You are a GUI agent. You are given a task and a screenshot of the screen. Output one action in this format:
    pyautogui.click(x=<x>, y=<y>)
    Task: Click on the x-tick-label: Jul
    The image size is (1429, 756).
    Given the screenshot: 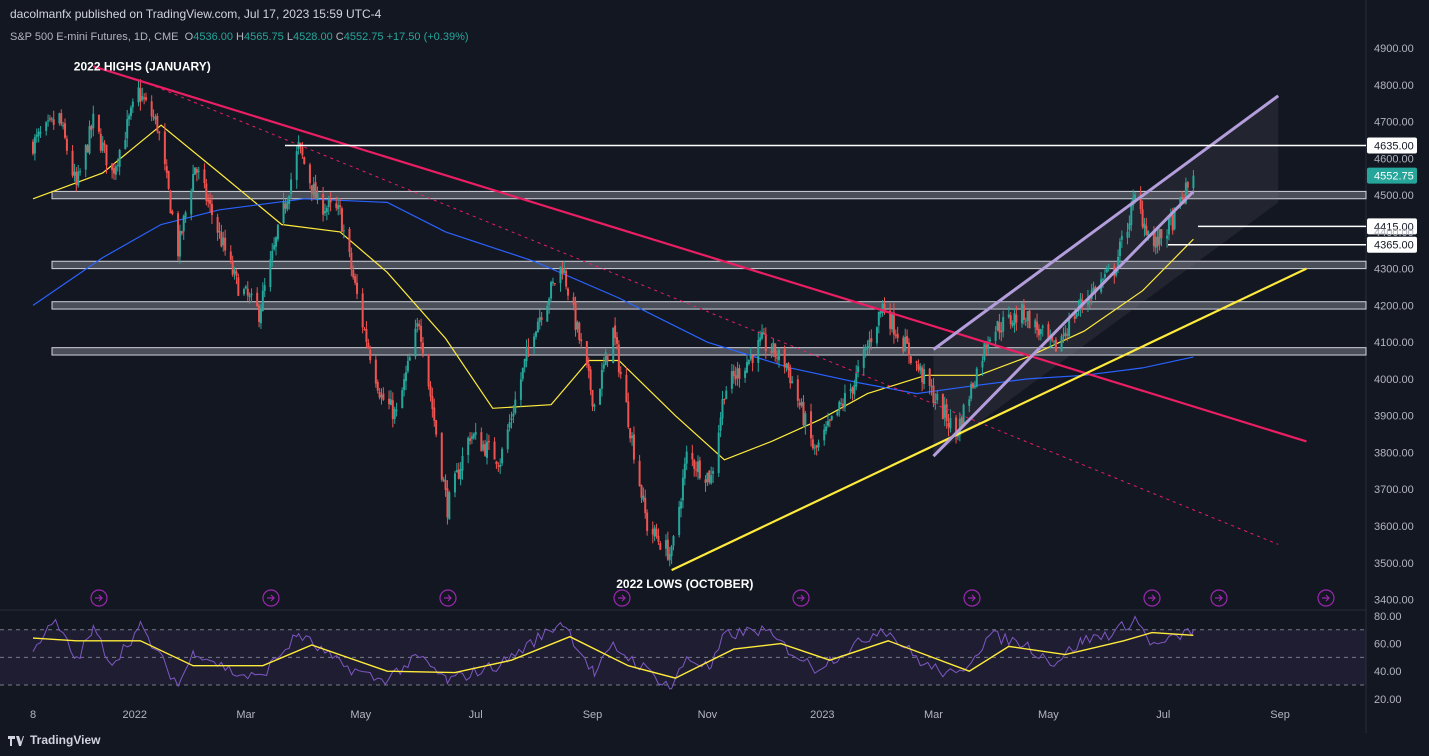 What is the action you would take?
    pyautogui.click(x=1163, y=715)
    